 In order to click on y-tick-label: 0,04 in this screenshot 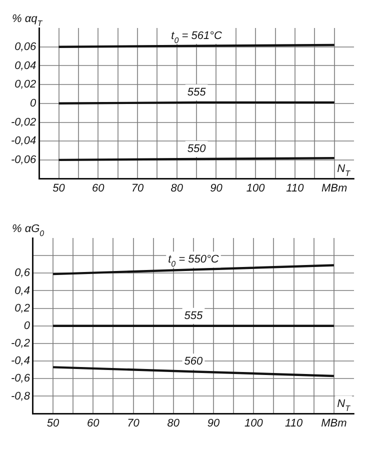, I will do `click(25, 66)`.